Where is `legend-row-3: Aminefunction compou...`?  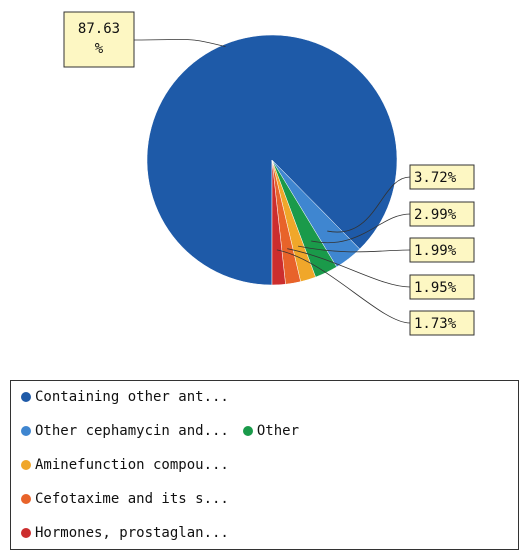 legend-row-3: Aminefunction compou... is located at coordinates (125, 465).